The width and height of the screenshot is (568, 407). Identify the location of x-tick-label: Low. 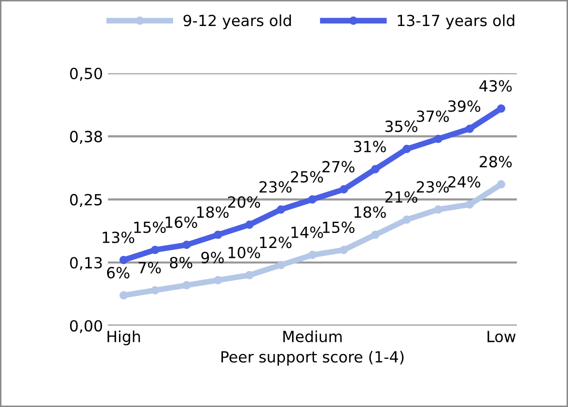
(502, 336).